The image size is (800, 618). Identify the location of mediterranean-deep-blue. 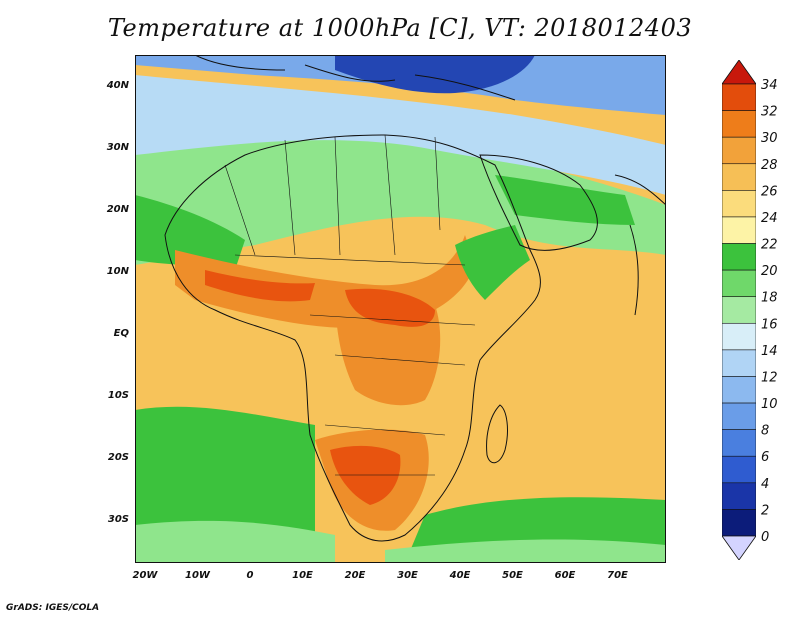
(435, 74).